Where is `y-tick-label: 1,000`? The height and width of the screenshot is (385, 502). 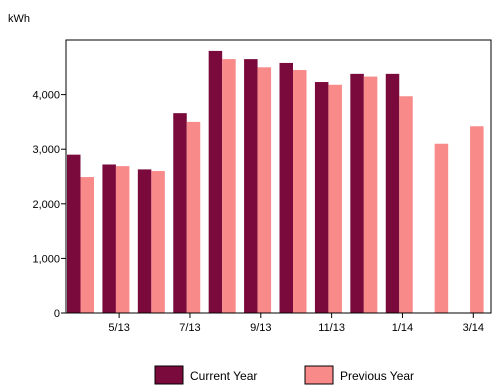
y-tick-label: 1,000 is located at coordinates (46, 259).